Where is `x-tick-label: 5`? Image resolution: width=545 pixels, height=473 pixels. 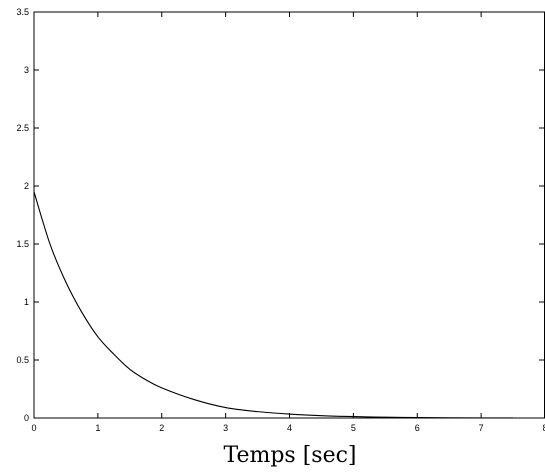
x-tick-label: 5 is located at coordinates (353, 428).